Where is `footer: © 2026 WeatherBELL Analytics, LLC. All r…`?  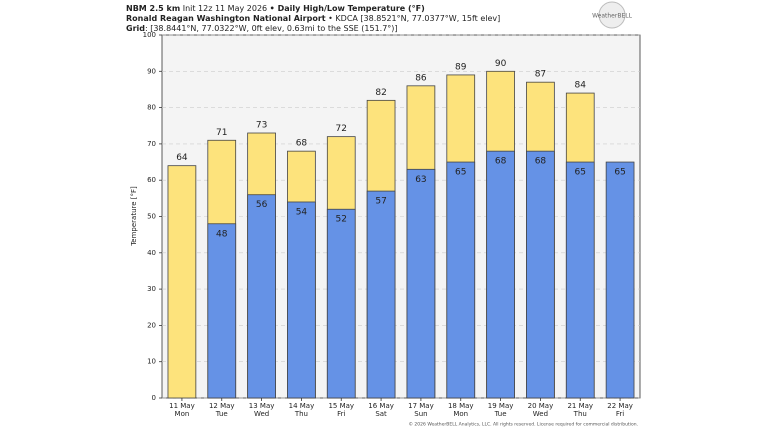 footer: © 2026 WeatherBELL Analytics, LLC. All r… is located at coordinates (524, 424).